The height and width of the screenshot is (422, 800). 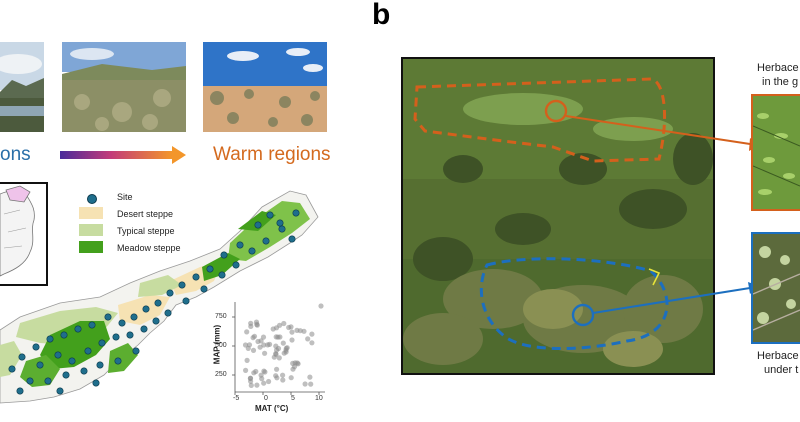 I want to click on legend-typical-label: Typical steppe, so click(x=146, y=231).